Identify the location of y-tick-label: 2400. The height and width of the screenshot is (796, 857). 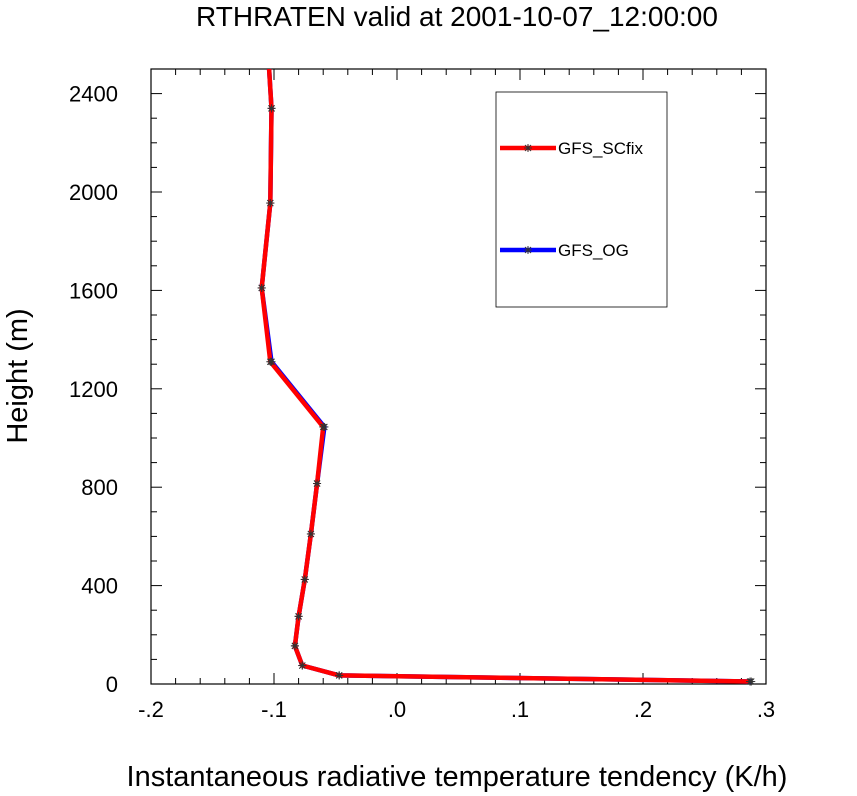
(93, 94).